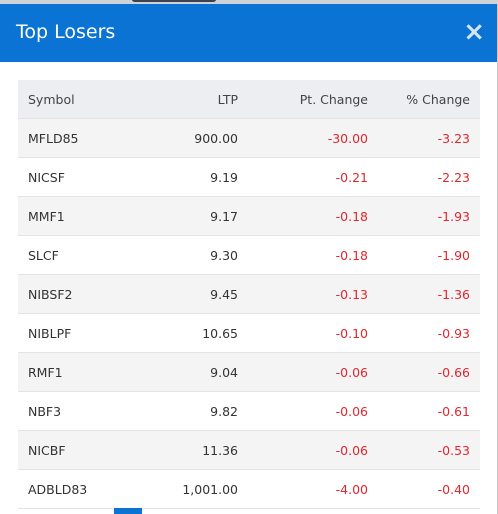  What do you see at coordinates (198, 216) in the screenshot?
I see `table-cell: 9.17` at bounding box center [198, 216].